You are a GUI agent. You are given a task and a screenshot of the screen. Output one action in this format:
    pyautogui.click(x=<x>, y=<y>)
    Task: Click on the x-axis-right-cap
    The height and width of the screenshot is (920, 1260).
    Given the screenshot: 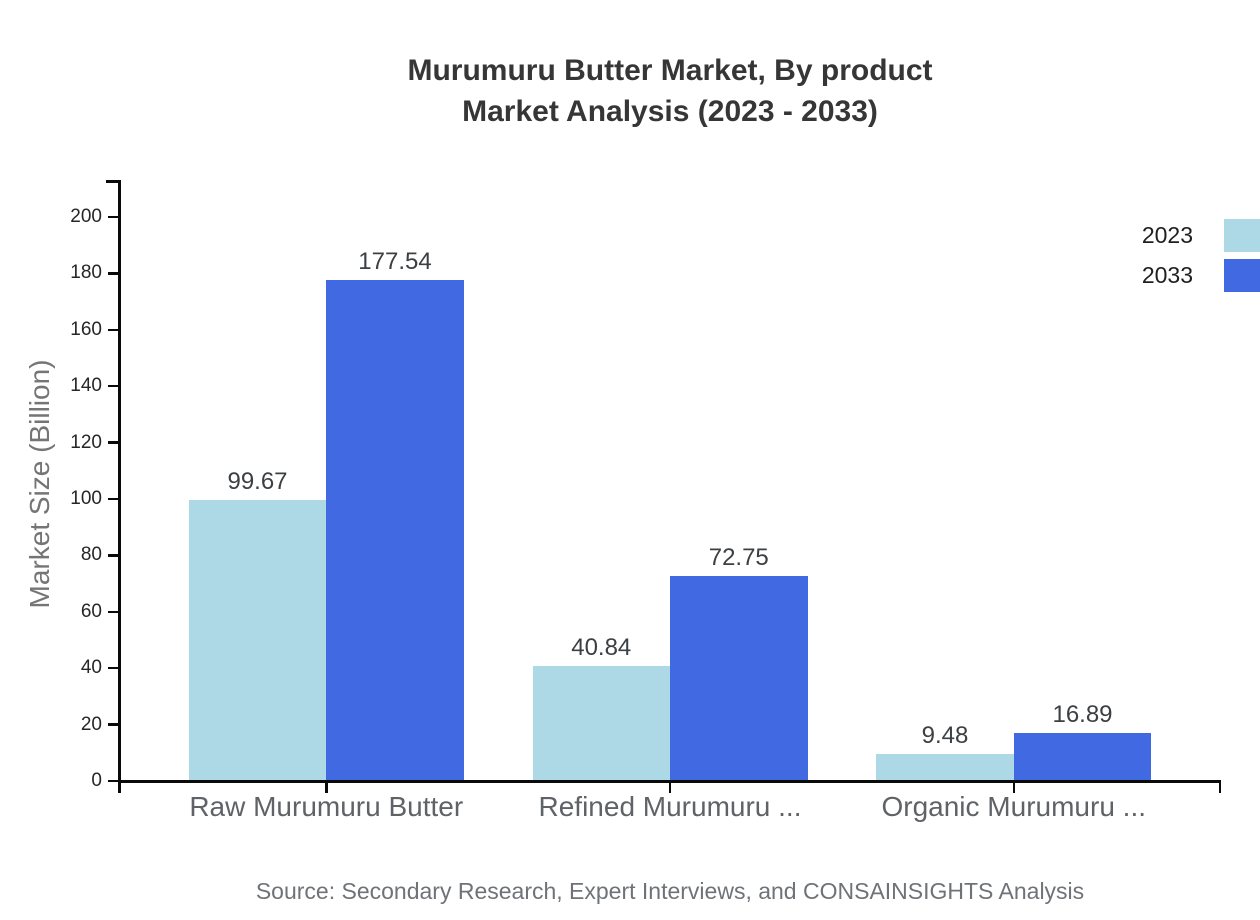 What is the action you would take?
    pyautogui.click(x=1219, y=786)
    